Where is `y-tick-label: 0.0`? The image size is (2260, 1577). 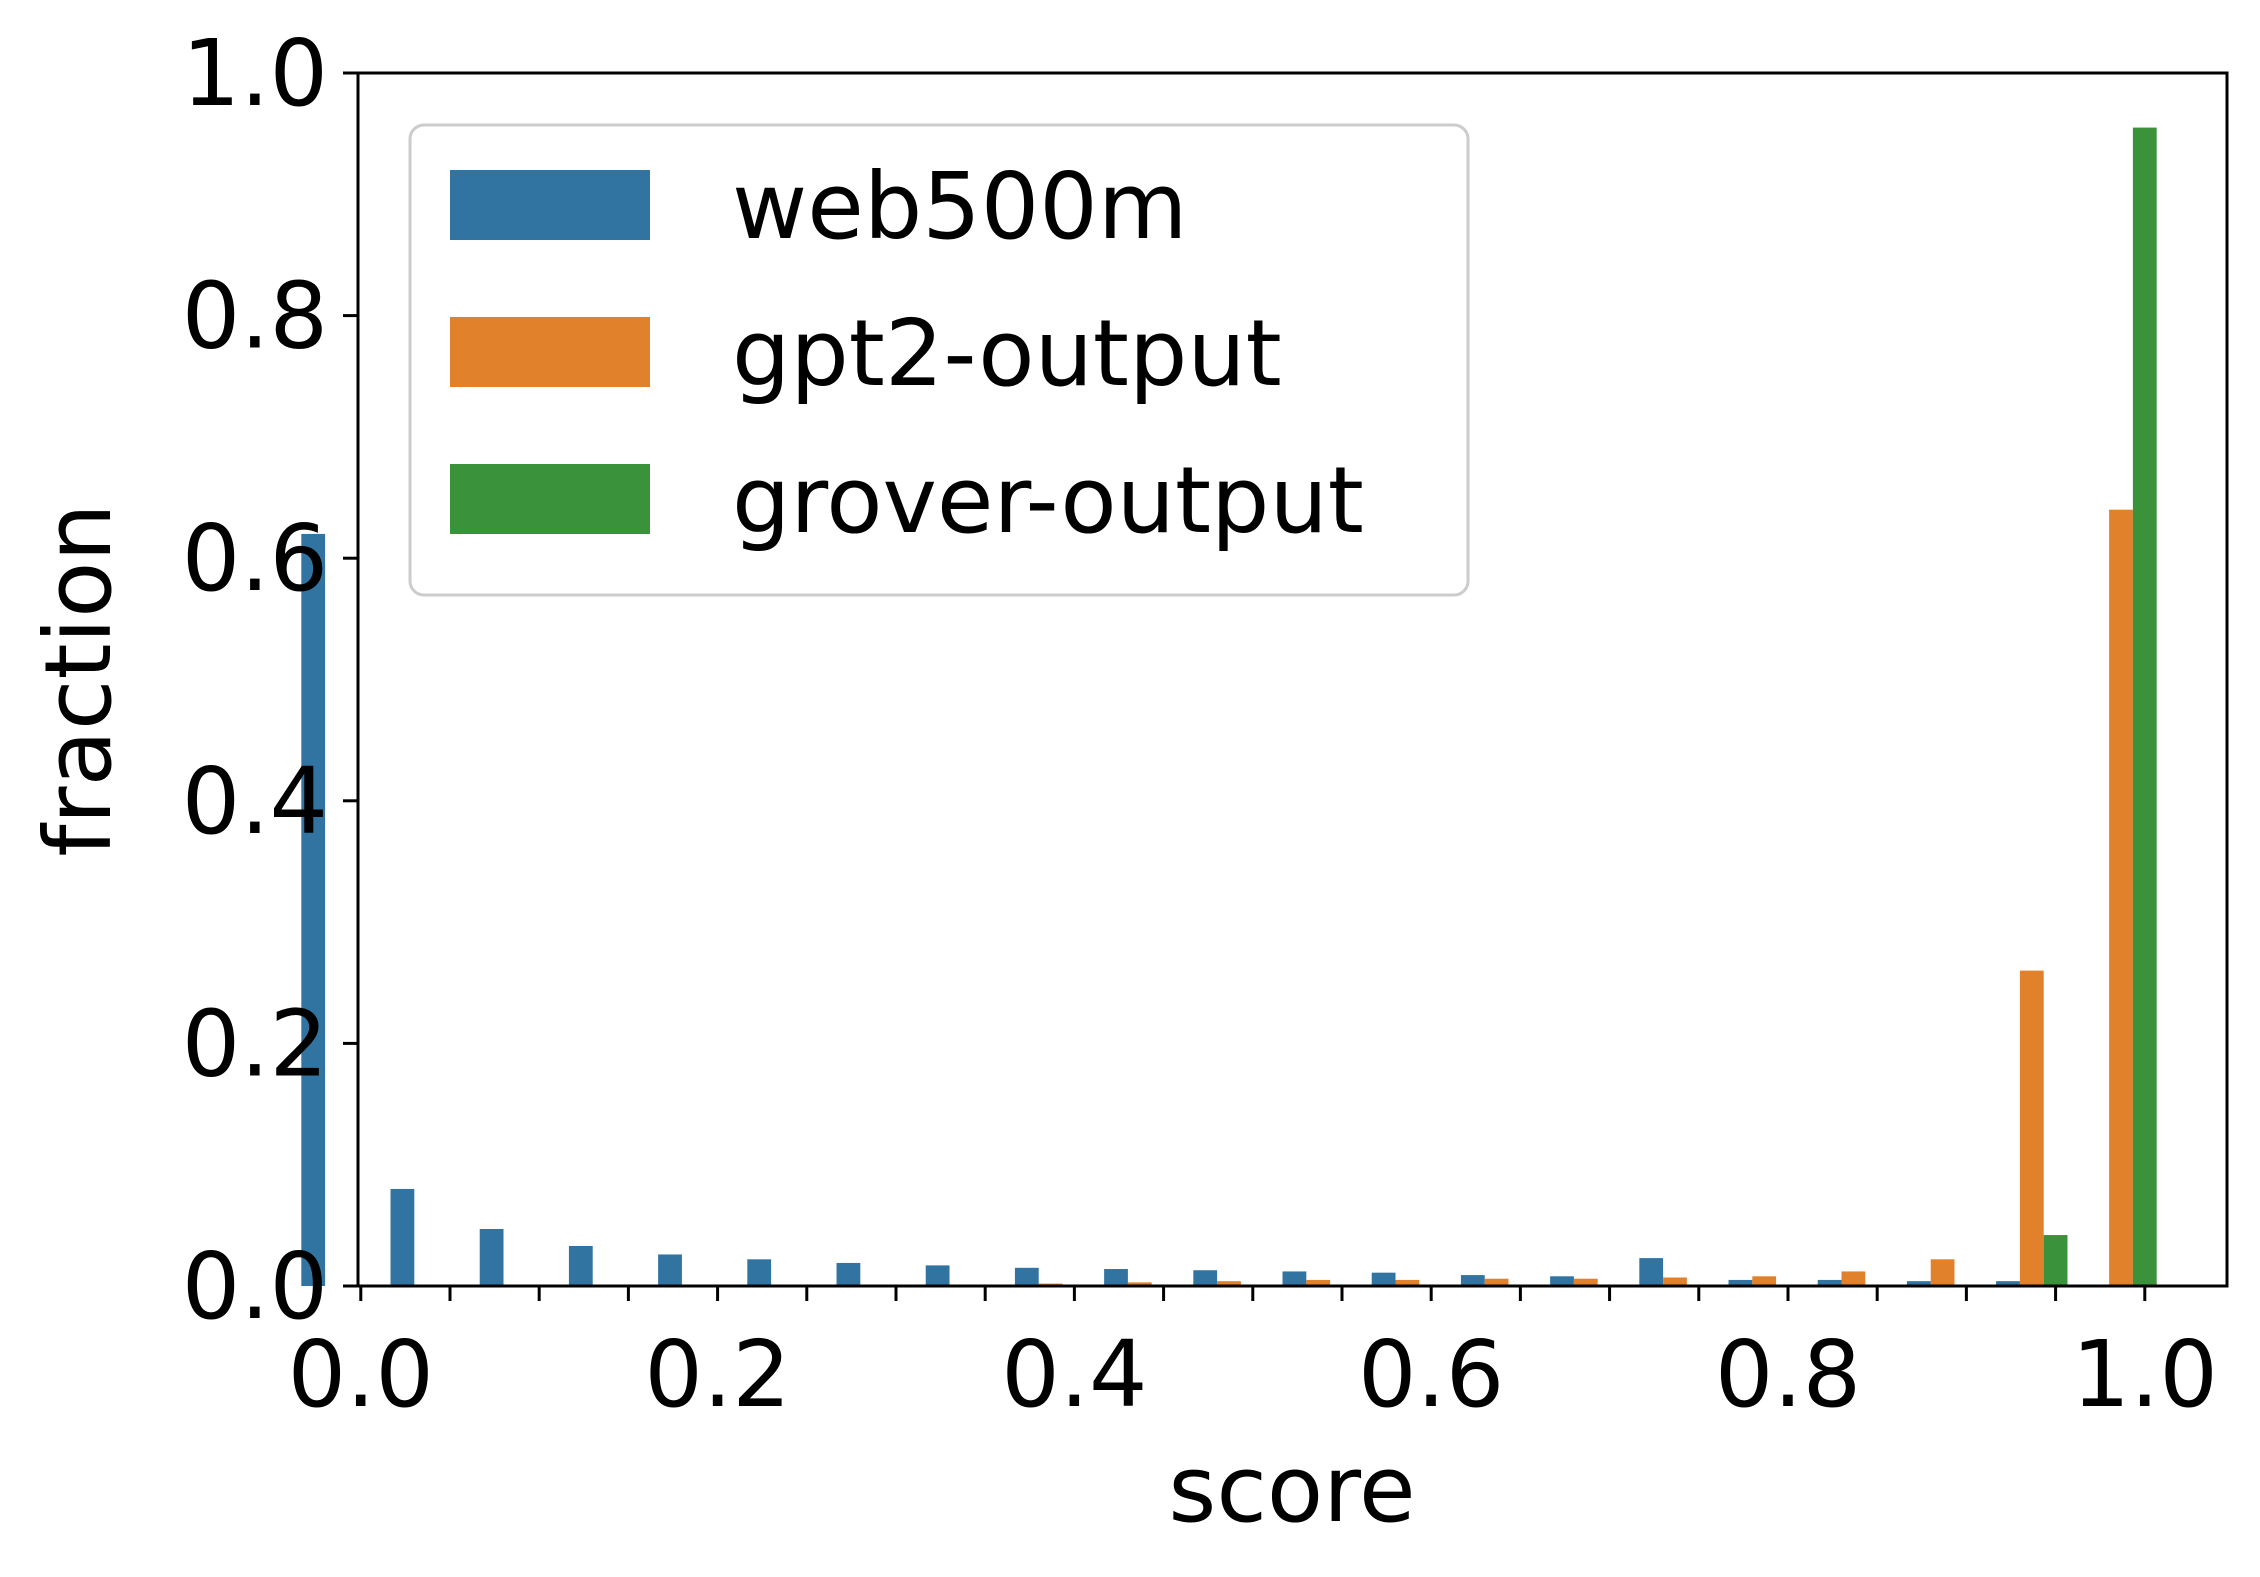
y-tick-label: 0.0 is located at coordinates (255, 1286).